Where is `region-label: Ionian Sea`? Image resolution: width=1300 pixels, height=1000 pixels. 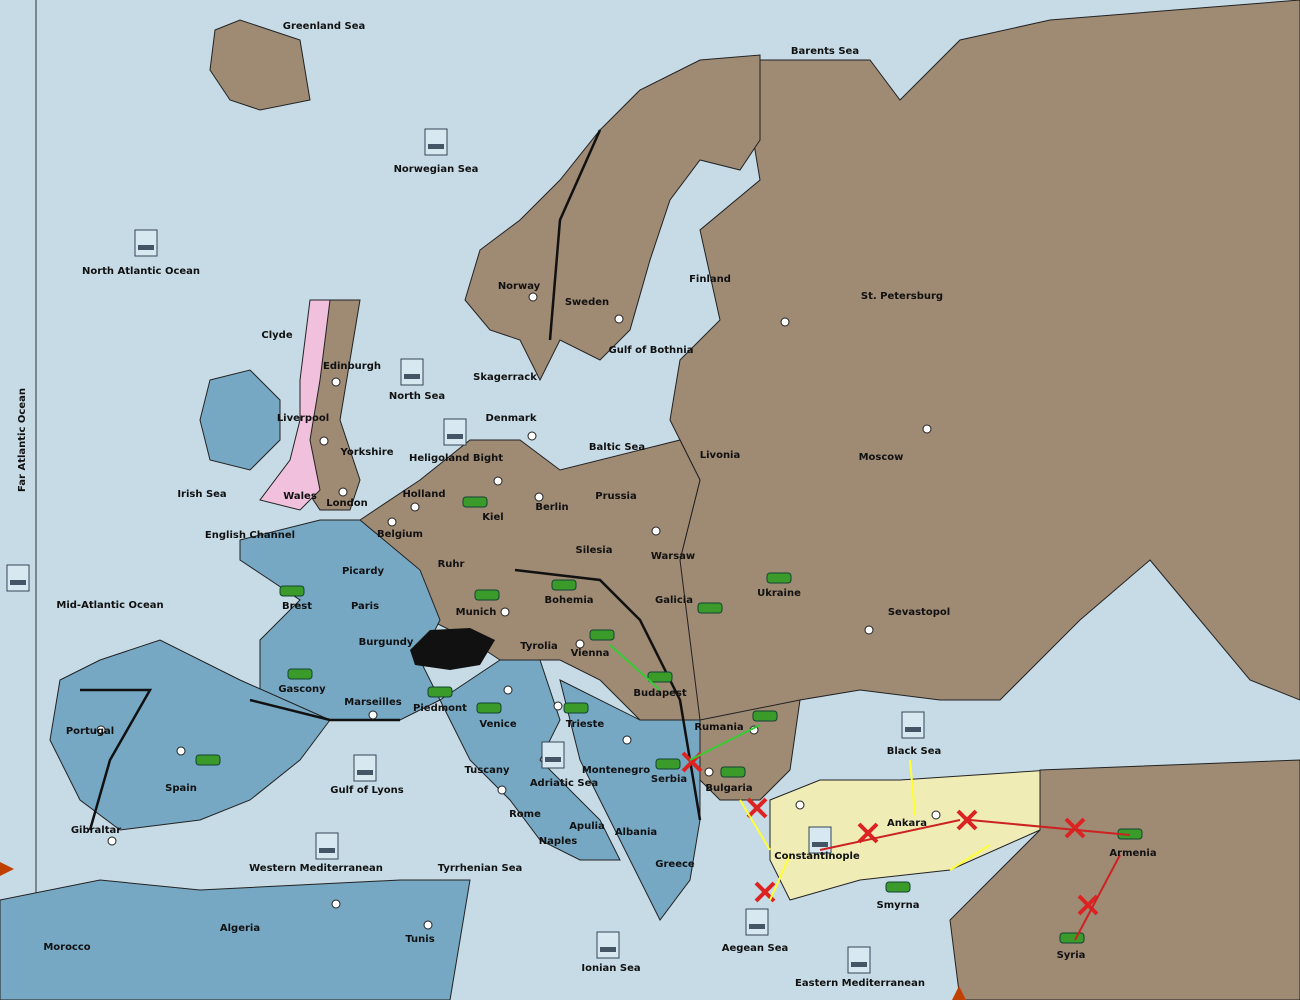
region-label: Ionian Sea is located at coordinates (610, 968).